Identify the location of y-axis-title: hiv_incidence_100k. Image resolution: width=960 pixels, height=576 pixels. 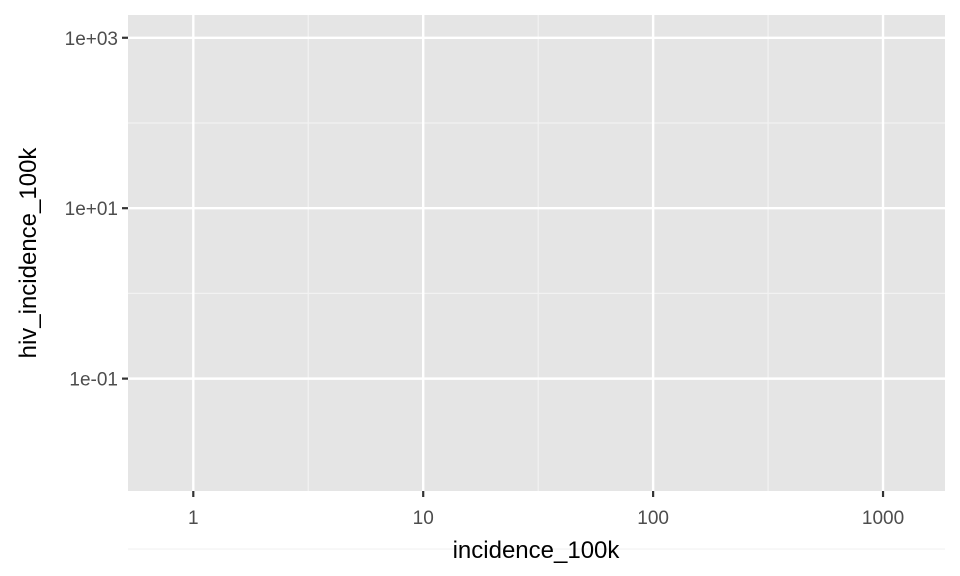
(28, 253).